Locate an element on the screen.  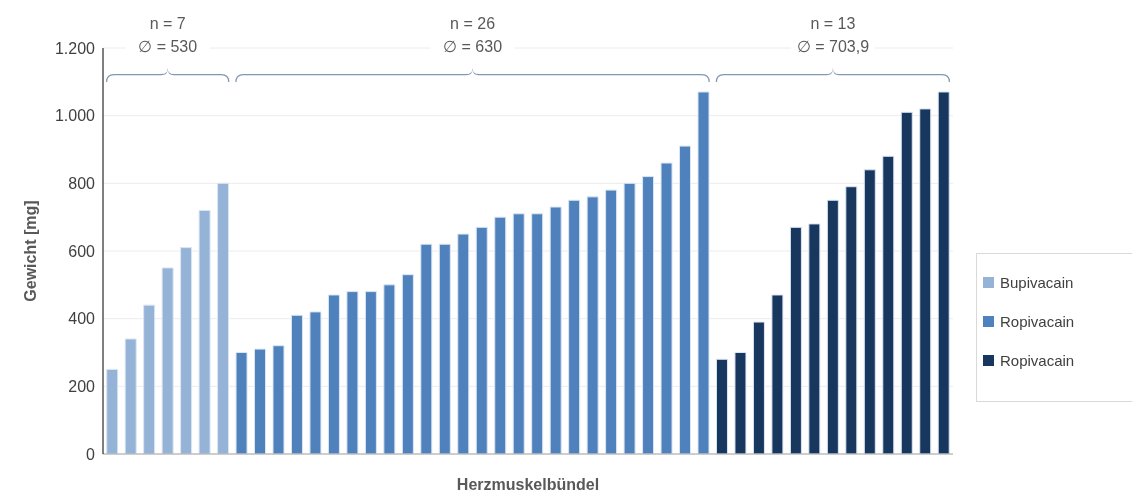
text: n = 13 is located at coordinates (833, 23).